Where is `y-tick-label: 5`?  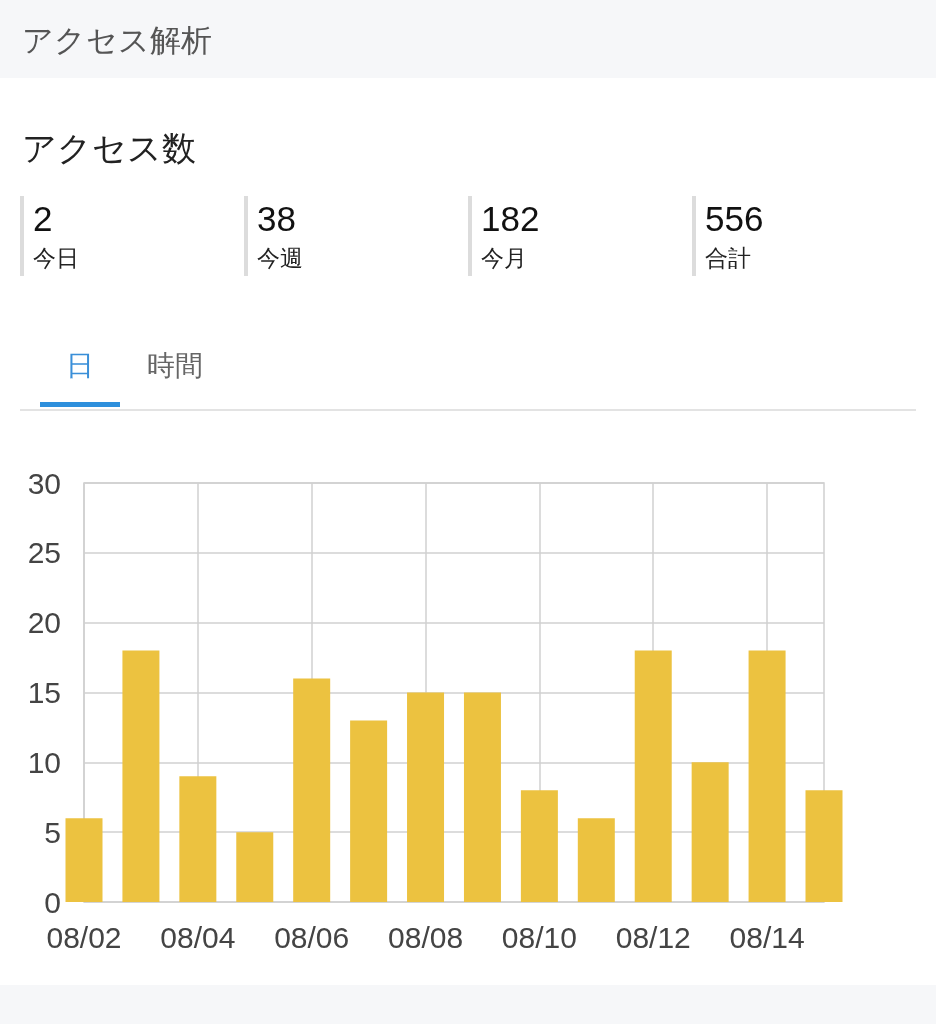
y-tick-label: 5 is located at coordinates (52, 832).